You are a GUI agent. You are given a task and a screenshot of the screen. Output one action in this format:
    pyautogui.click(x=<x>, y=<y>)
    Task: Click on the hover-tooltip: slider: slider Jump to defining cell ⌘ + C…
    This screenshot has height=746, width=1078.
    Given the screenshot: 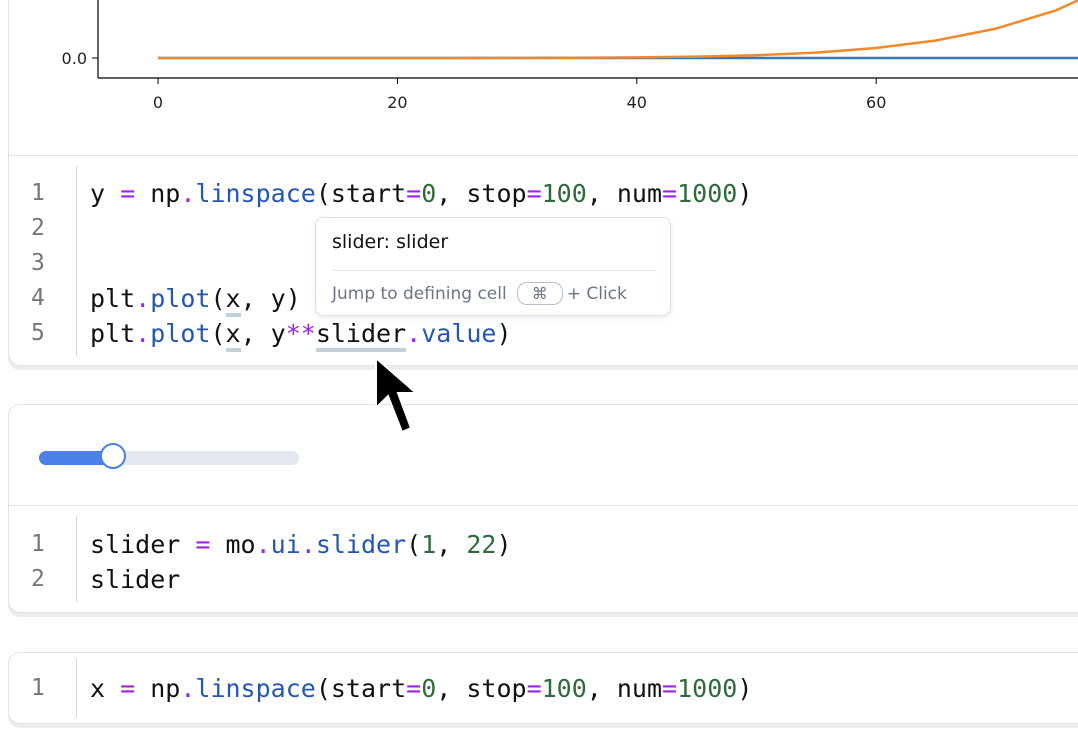 What is the action you would take?
    pyautogui.click(x=493, y=266)
    